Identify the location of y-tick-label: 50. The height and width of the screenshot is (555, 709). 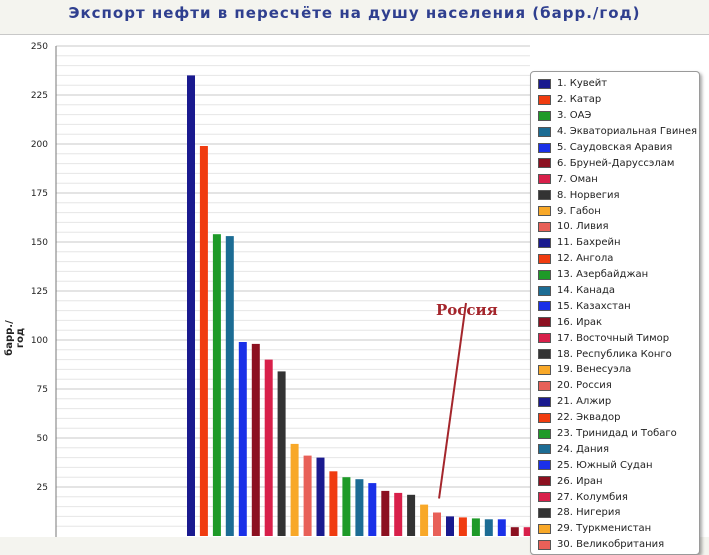
(43, 439).